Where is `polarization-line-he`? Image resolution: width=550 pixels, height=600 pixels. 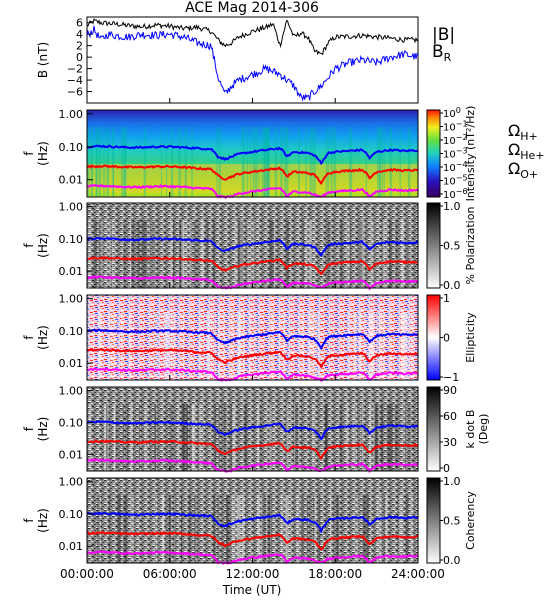 polarization-line-he is located at coordinates (253, 265).